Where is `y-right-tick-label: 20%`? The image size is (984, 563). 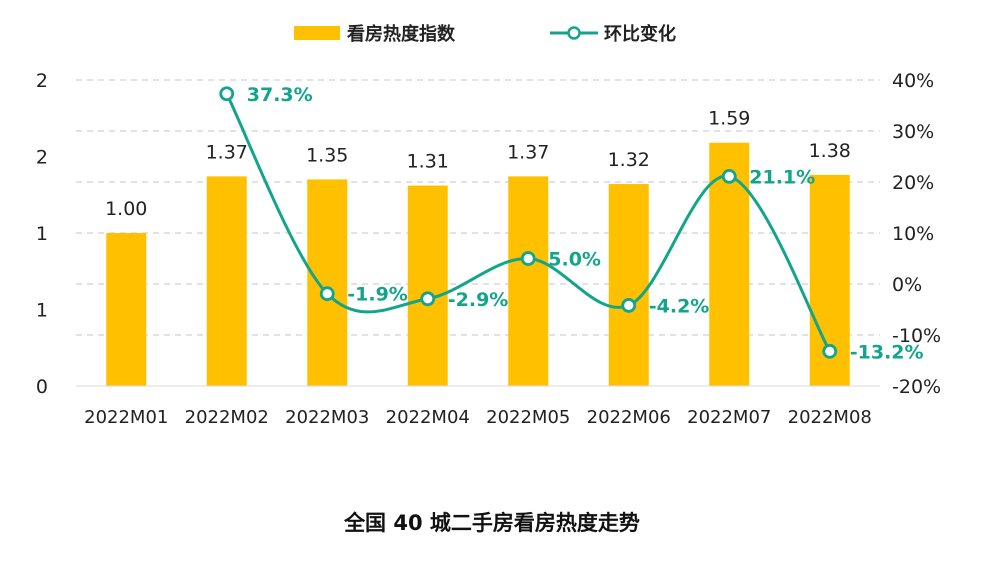
y-right-tick-label: 20% is located at coordinates (913, 183).